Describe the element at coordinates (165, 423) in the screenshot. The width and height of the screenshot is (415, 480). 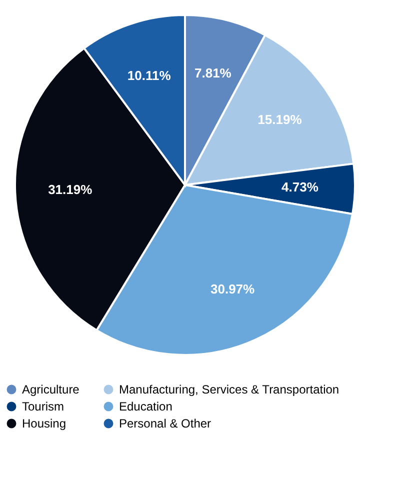
I see `legend-label: Personal & Other` at that location.